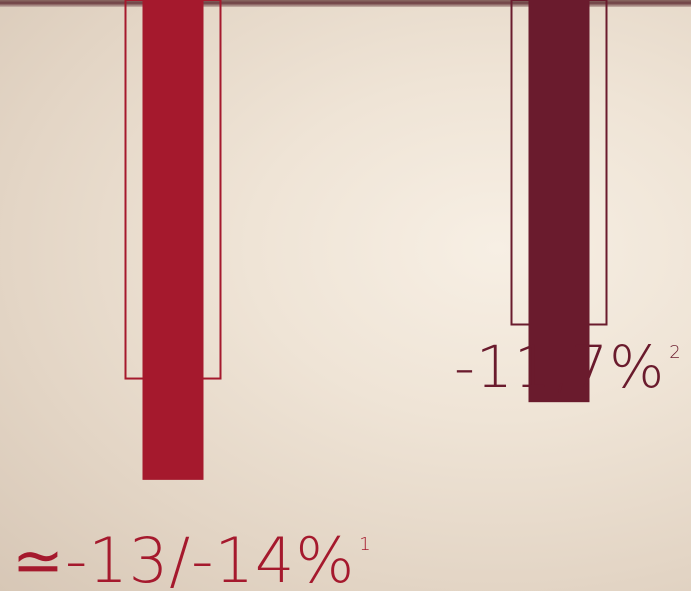  I want to click on bar-label-1-text: ≃-13/-14%, so click(184, 557).